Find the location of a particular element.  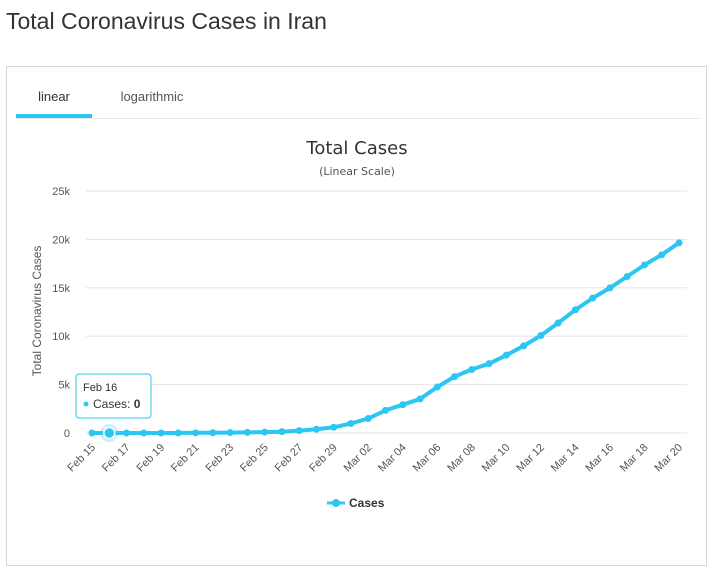

x-tick-label: Mar 12 is located at coordinates (530, 458).